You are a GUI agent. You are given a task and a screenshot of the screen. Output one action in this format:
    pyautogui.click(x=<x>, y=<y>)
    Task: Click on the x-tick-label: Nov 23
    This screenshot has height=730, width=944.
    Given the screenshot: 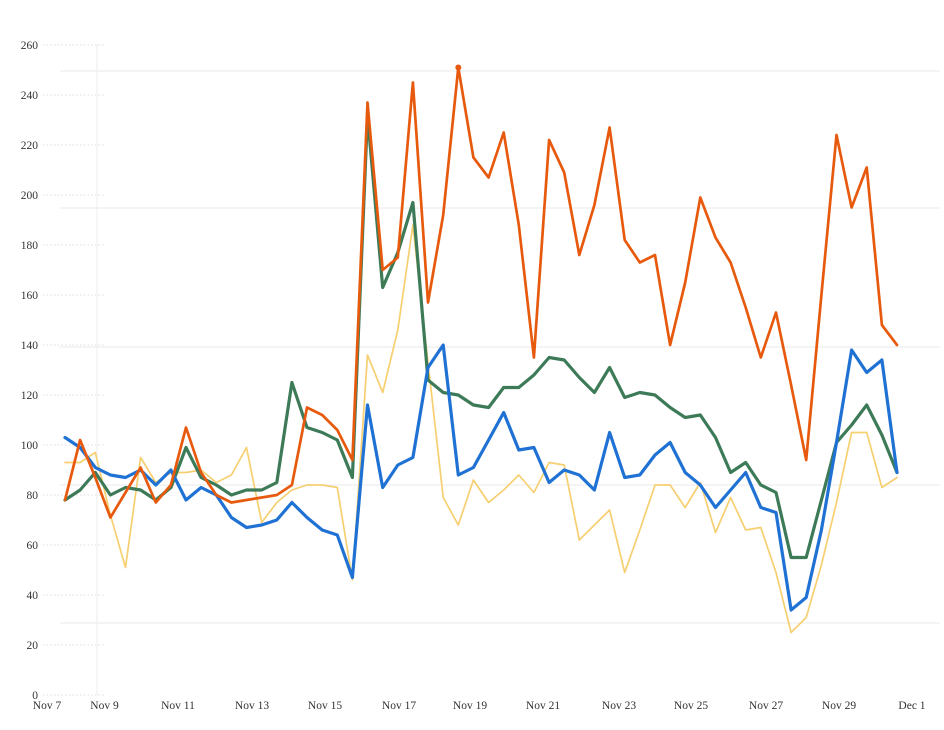 What is the action you would take?
    pyautogui.click(x=619, y=706)
    